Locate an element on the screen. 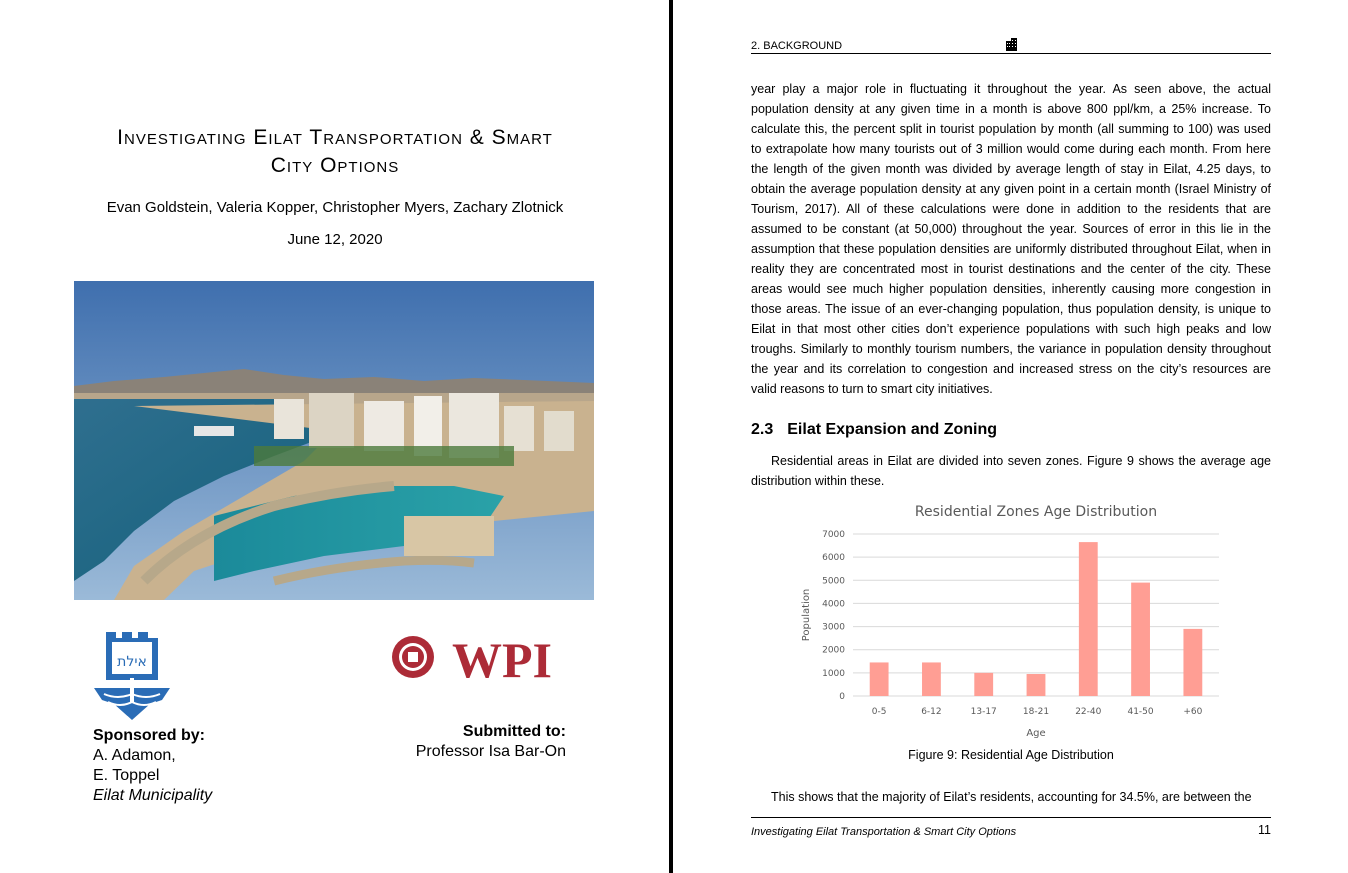 This screenshot has height=873, width=1348. x-tick-label: 6-12 is located at coordinates (931, 712).